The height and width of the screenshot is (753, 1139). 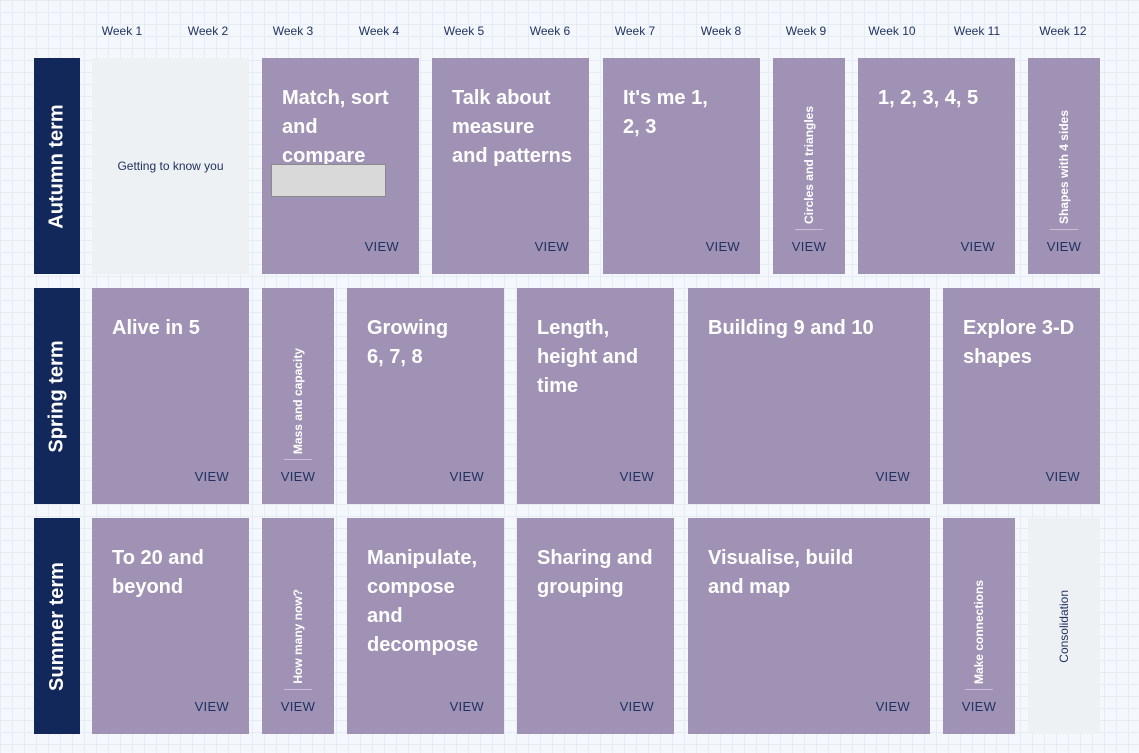 I want to click on block-manipulate-compose: Manipulate, compose and decompose VIEW, so click(x=425, y=626).